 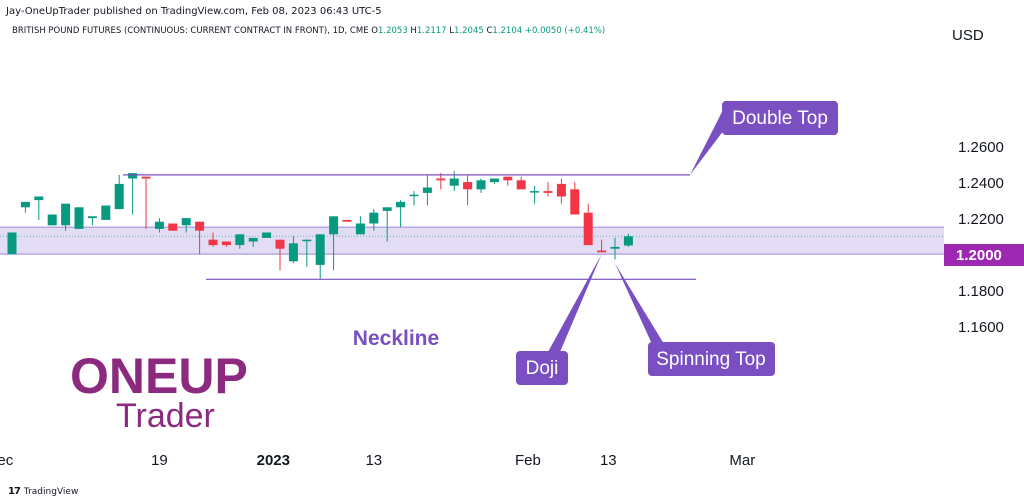 What do you see at coordinates (981, 291) in the screenshot?
I see `y-tick-label: 1.1800` at bounding box center [981, 291].